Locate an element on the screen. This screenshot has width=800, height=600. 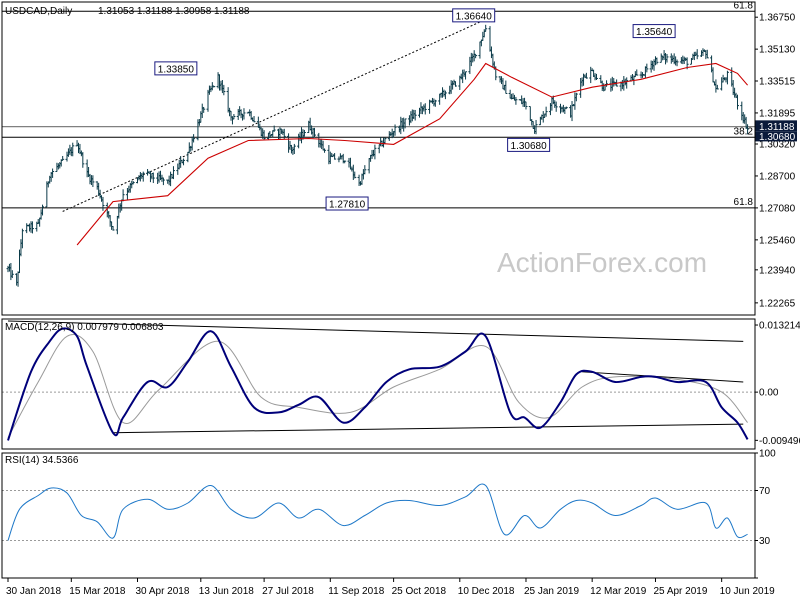
fib-label-0: 61.8 is located at coordinates (744, 5).